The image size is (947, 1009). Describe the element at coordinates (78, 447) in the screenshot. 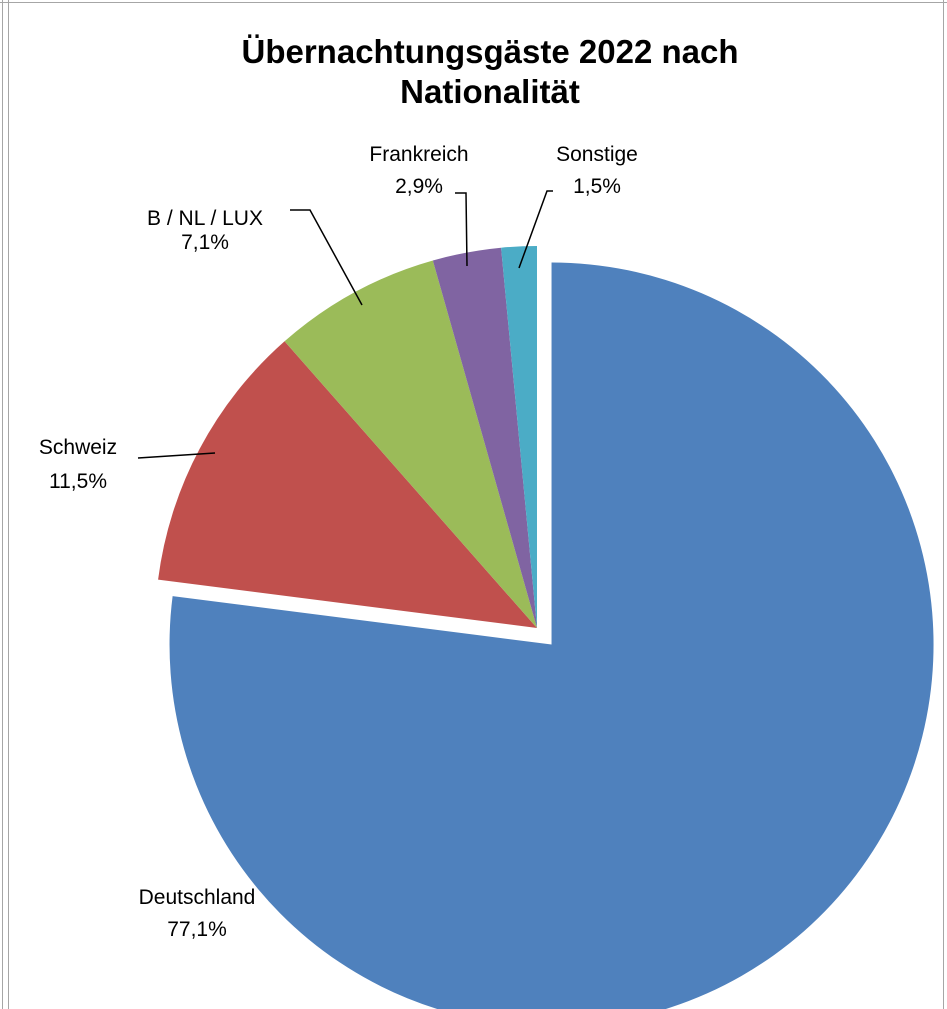

I see `slice-label-name: Schweiz` at that location.